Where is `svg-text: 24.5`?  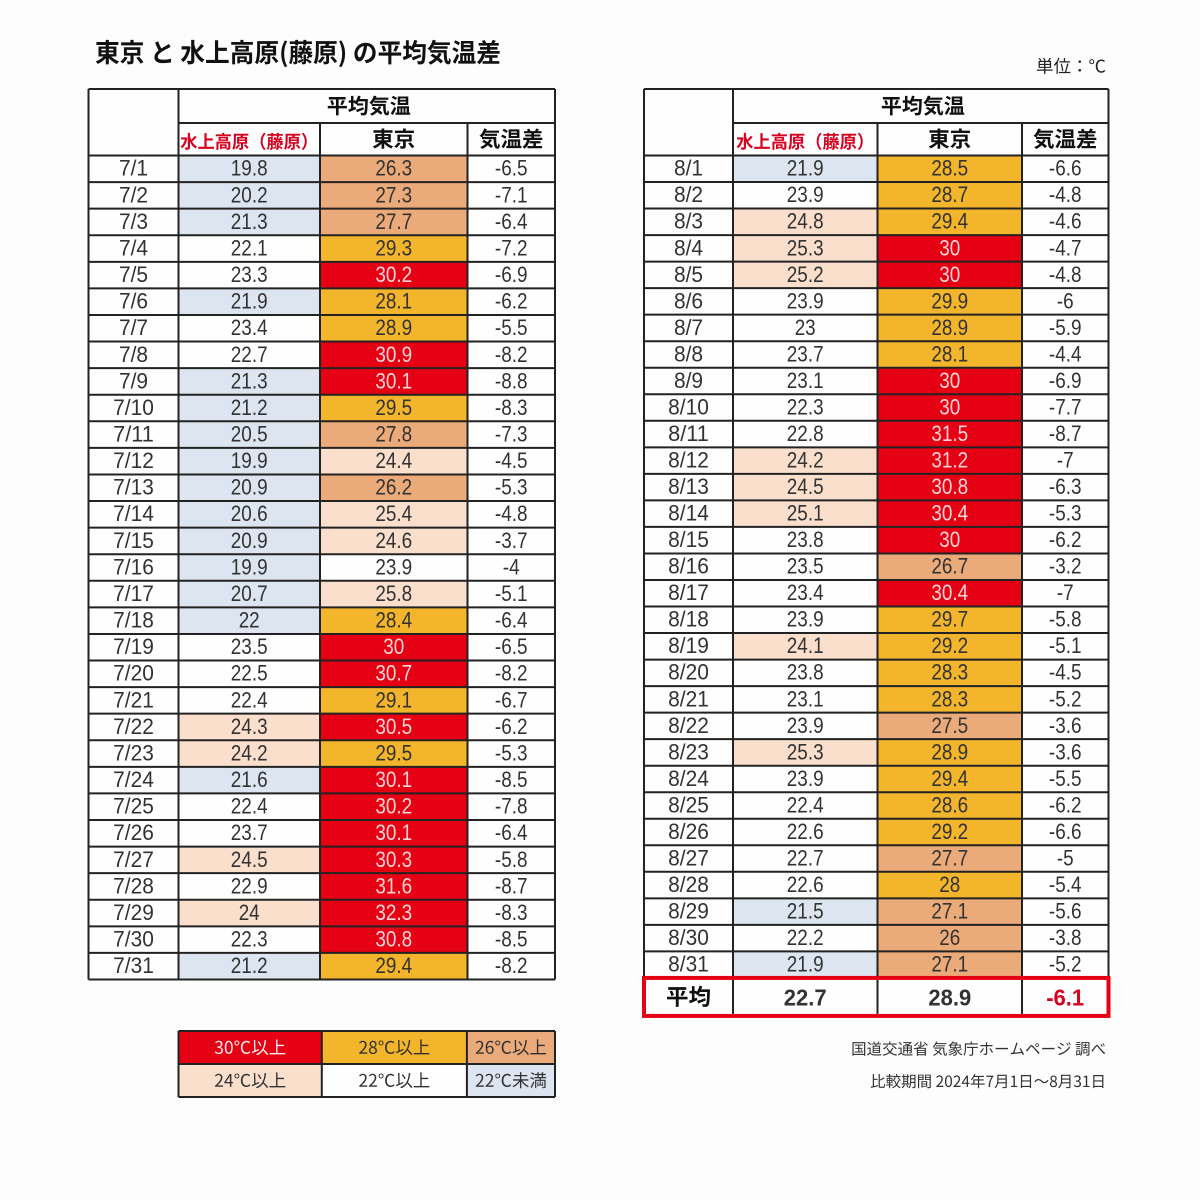
svg-text: 24.5 is located at coordinates (249, 859).